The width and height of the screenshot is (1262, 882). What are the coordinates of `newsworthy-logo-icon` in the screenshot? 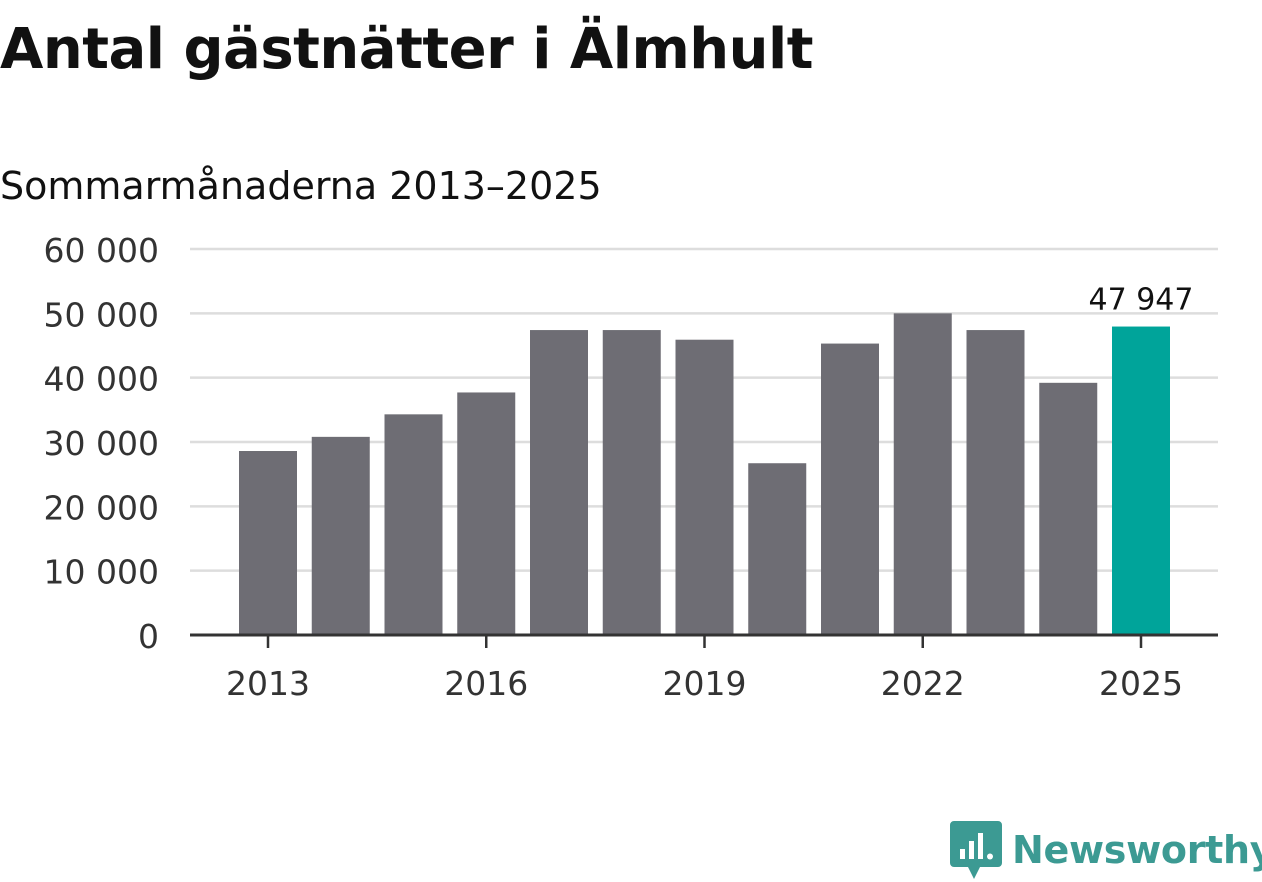 It's located at (976, 850).